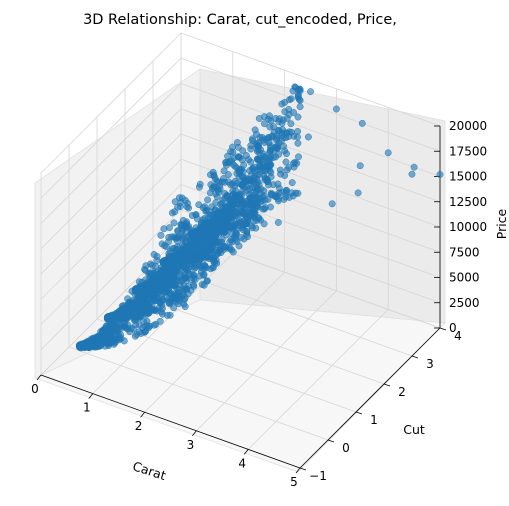 This screenshot has height=506, width=509. What do you see at coordinates (294, 482) in the screenshot?
I see `carat-tick-label: 5` at bounding box center [294, 482].